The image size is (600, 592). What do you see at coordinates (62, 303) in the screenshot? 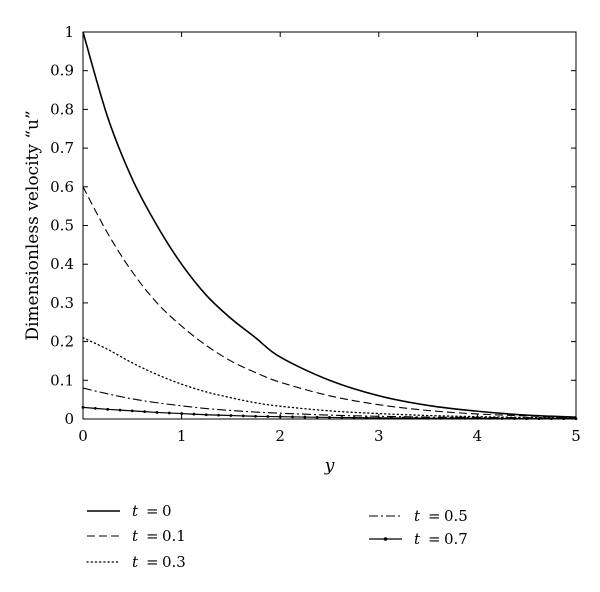
I see `y-tick-label: 0.3` at bounding box center [62, 303].